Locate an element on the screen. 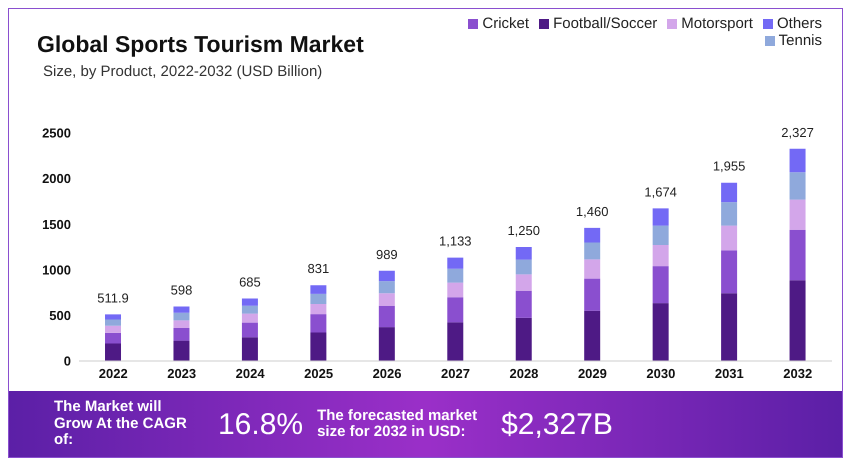 This screenshot has height=466, width=851. total-label: 2,327 is located at coordinates (797, 132).